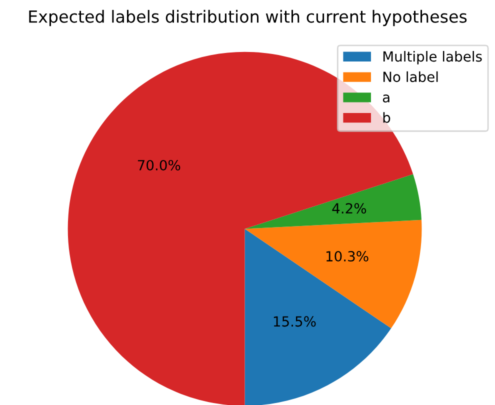 The width and height of the screenshot is (495, 405). Describe the element at coordinates (386, 98) in the screenshot. I see `legend-label: a` at that location.